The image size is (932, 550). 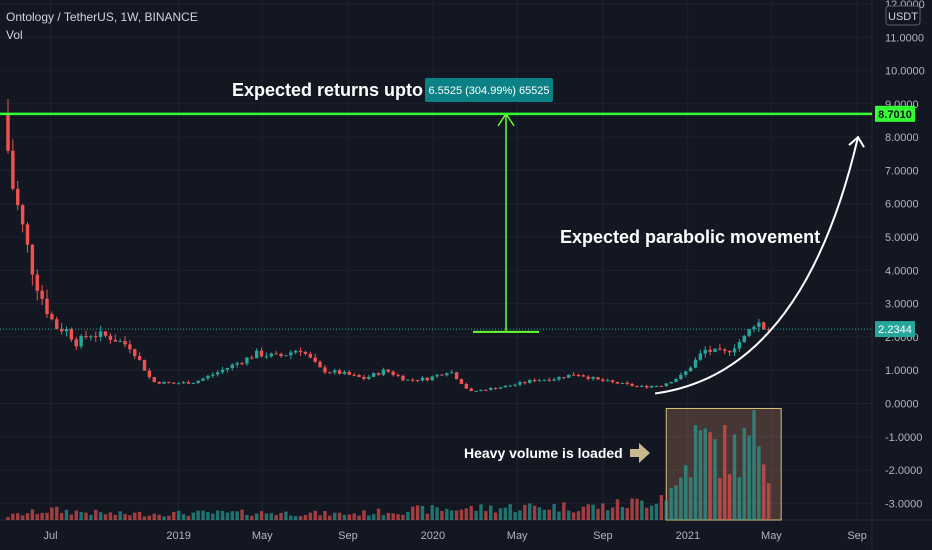 What do you see at coordinates (905, 72) in the screenshot?
I see `price-tick-label: 10.0000` at bounding box center [905, 72].